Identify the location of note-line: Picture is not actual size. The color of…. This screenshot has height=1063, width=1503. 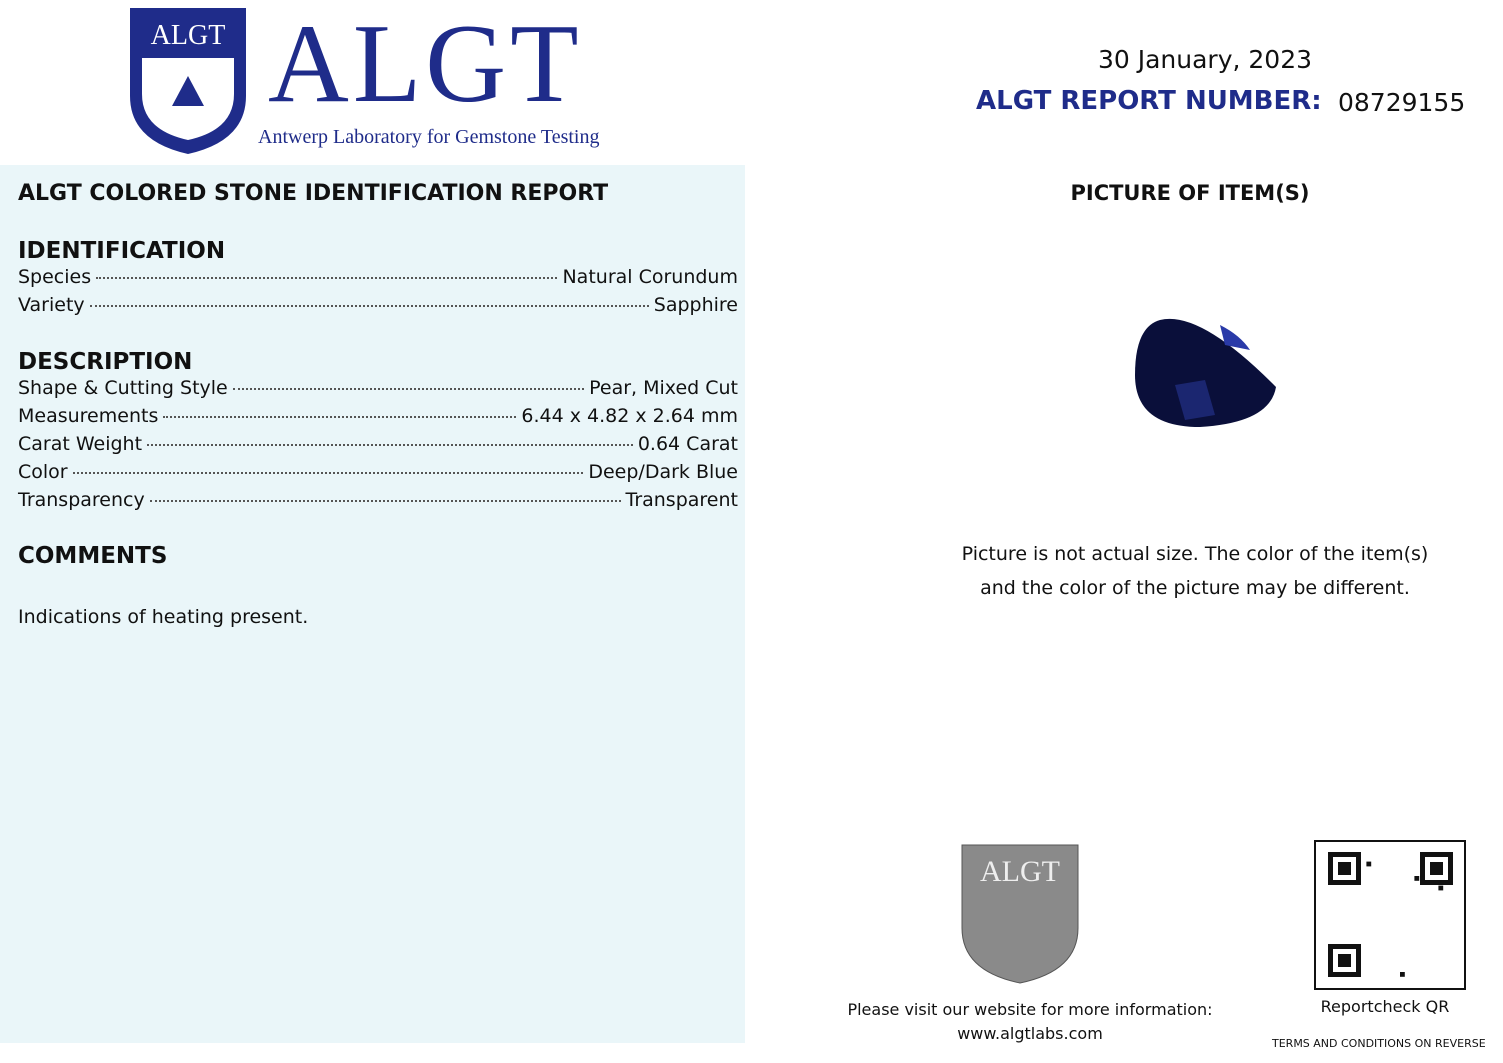
(1195, 554).